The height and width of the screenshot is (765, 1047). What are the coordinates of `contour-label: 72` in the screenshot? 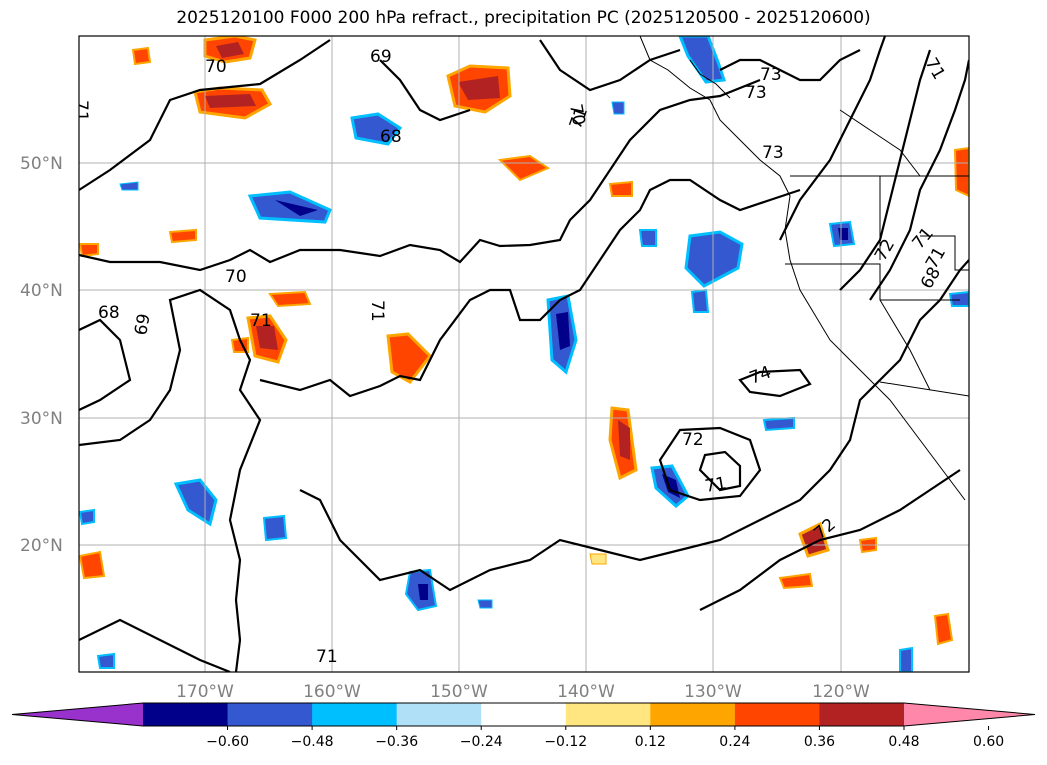 It's located at (693, 440).